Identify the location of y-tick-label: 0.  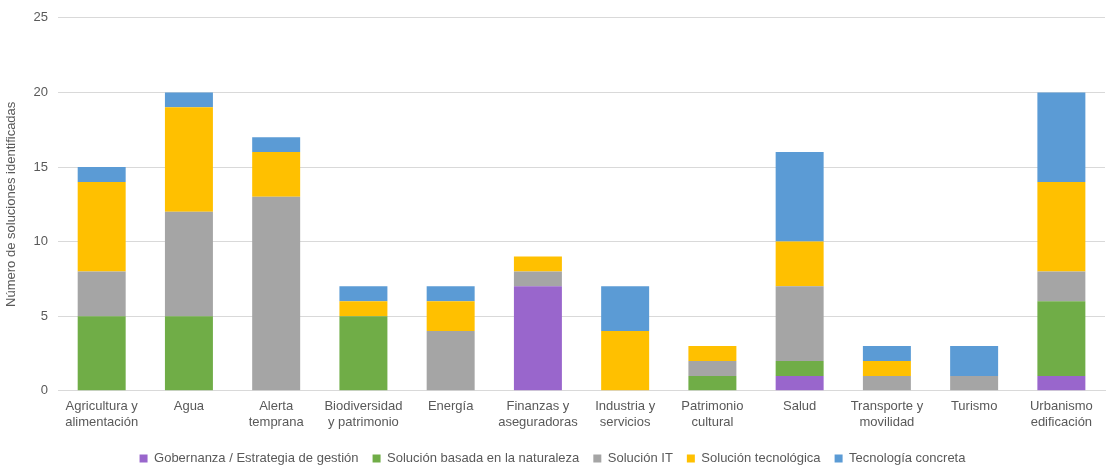
(44, 390).